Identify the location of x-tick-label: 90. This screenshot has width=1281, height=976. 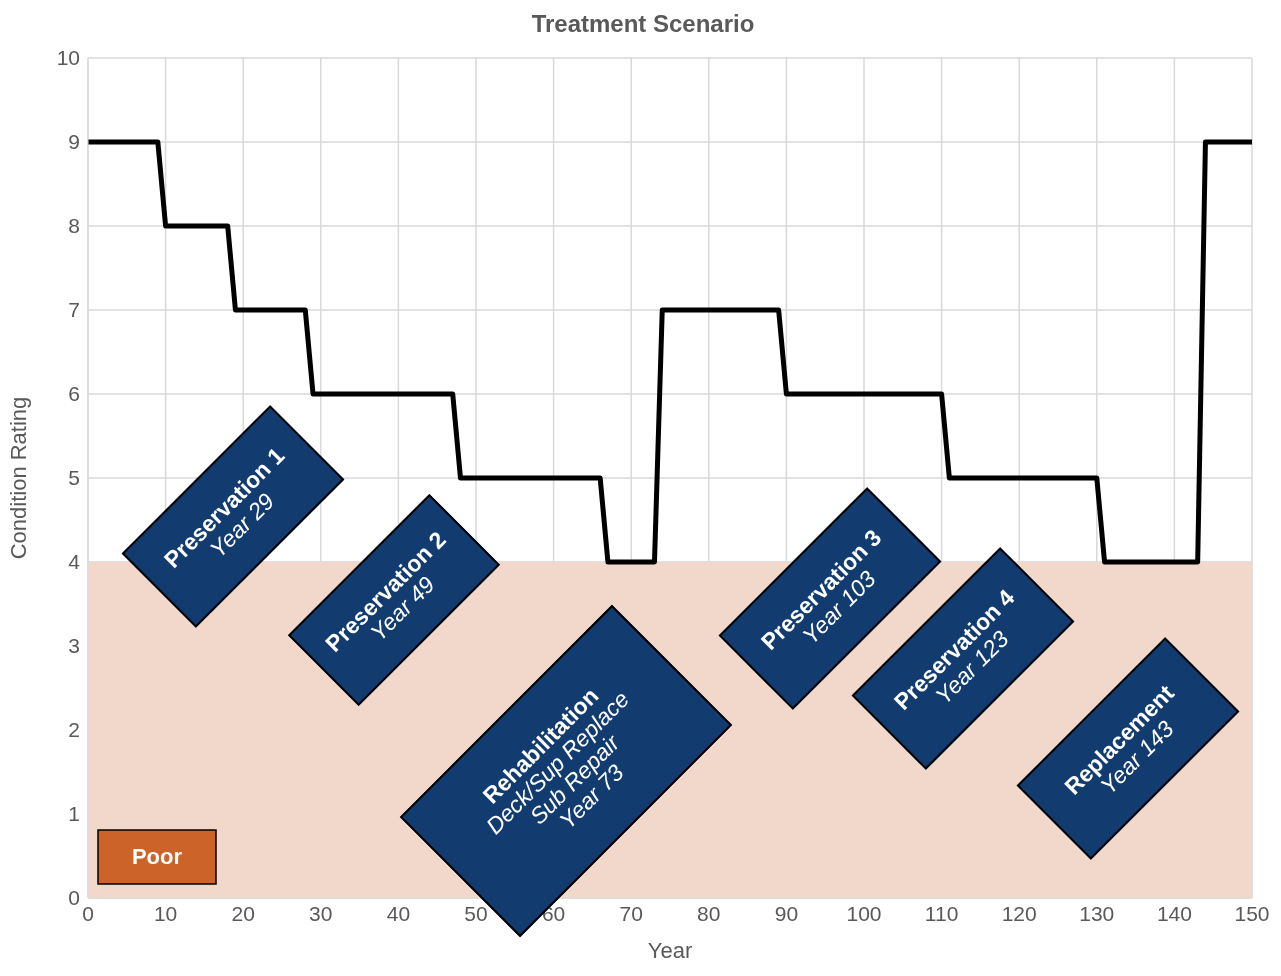
(786, 913).